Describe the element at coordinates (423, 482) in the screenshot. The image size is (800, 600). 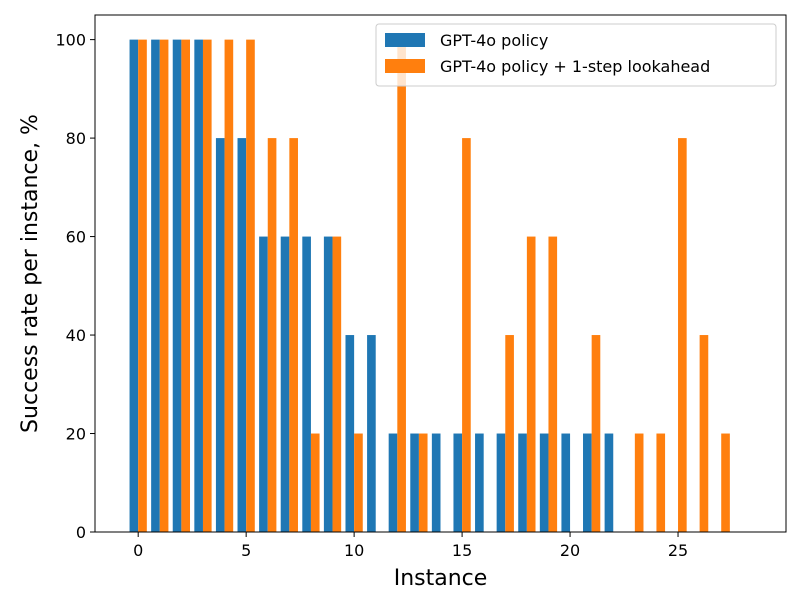
I see `bar-series1-instance13` at that location.